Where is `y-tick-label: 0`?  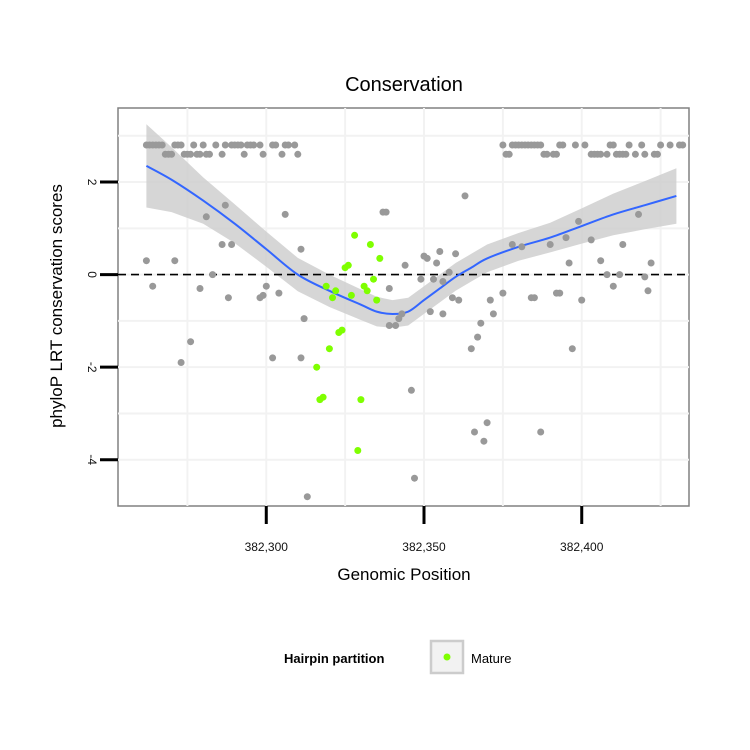
y-tick-label: 0 is located at coordinates (92, 274).